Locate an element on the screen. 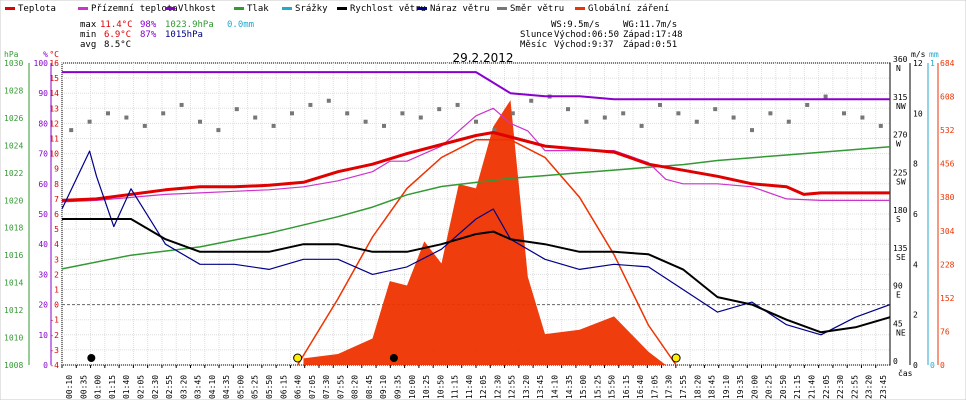 The height and width of the screenshot is (405, 966). temperature-axis-tick: -4 is located at coordinates (54, 365).